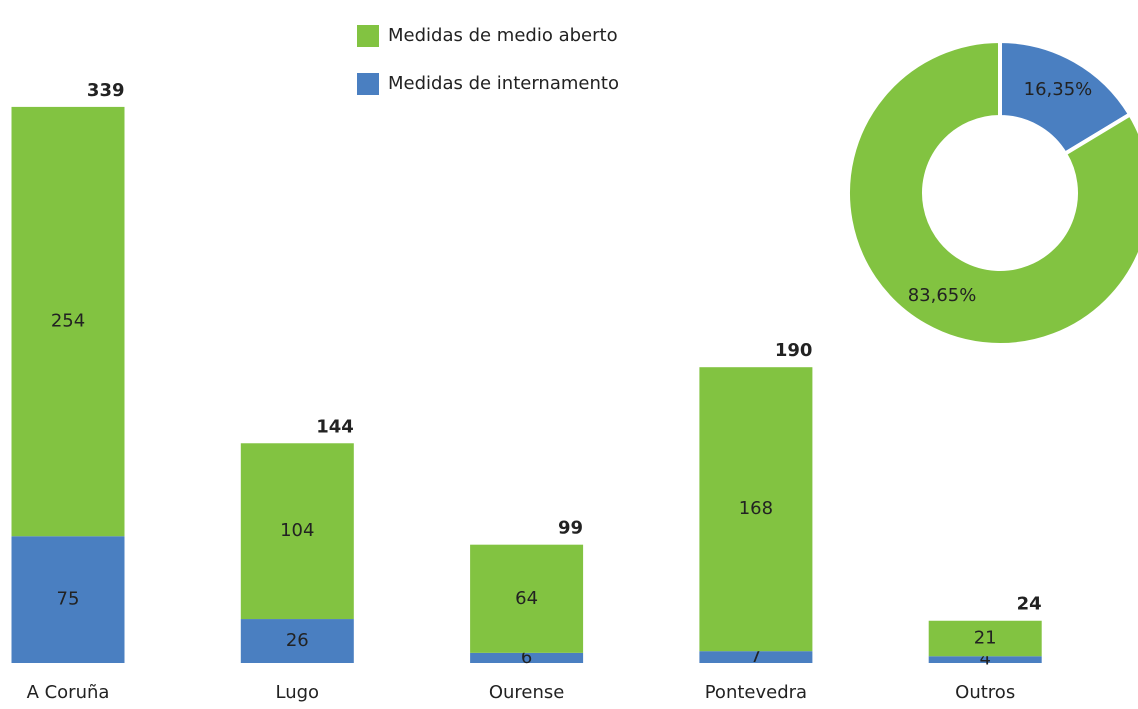 The height and width of the screenshot is (709, 1138). What do you see at coordinates (756, 692) in the screenshot?
I see `x-tick-label: Pontevedra` at bounding box center [756, 692].